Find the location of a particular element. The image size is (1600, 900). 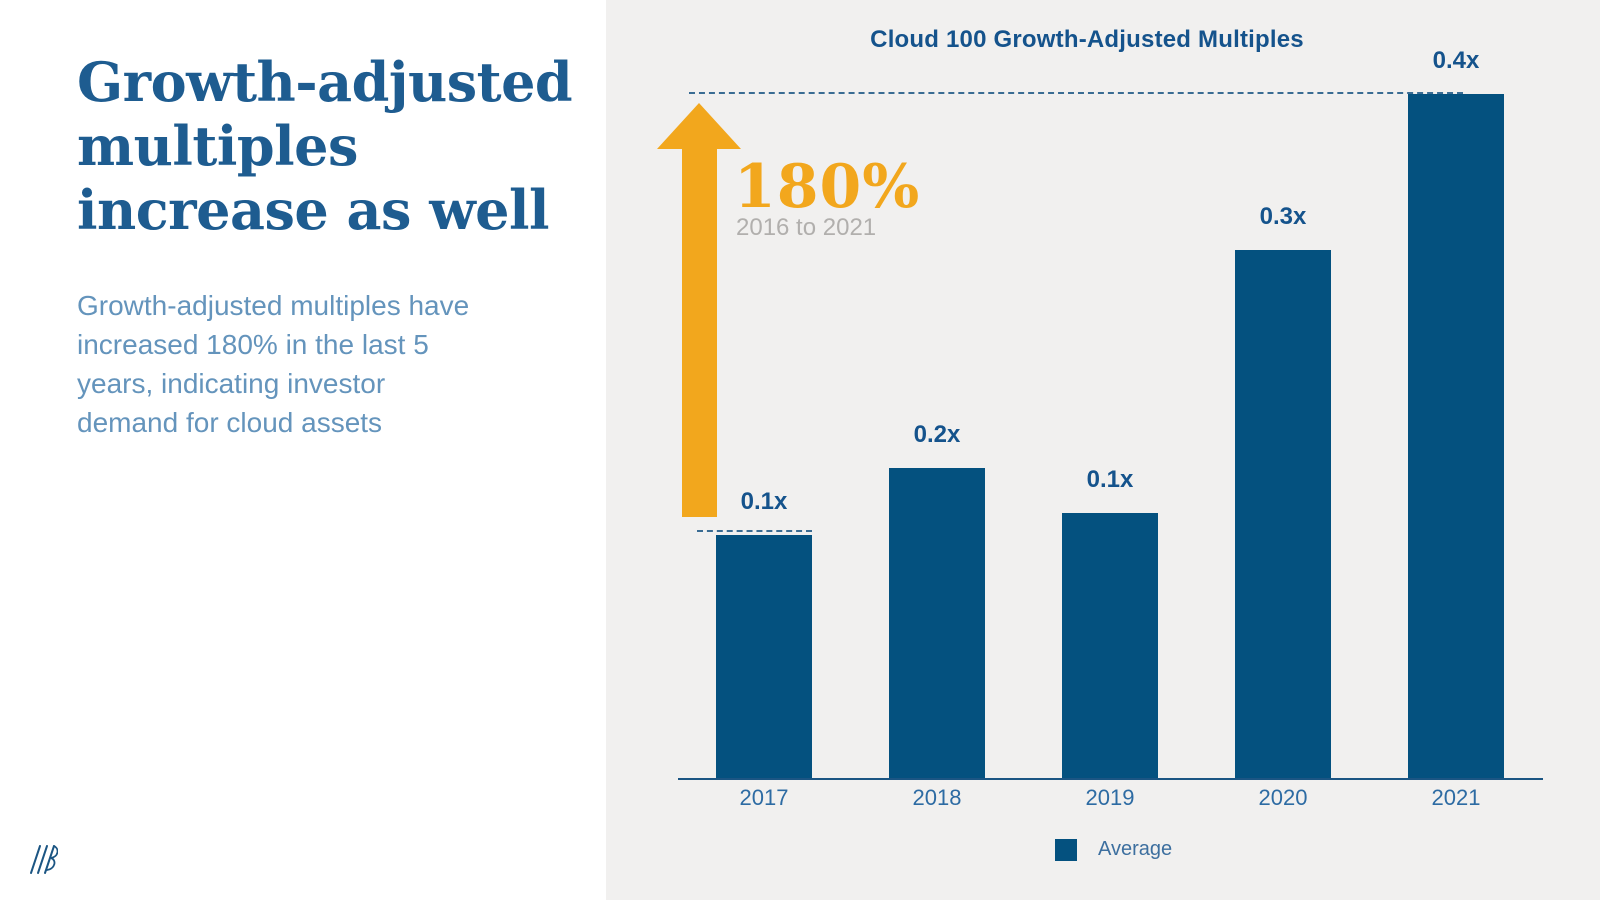

x-tick-2017: 2017 is located at coordinates (764, 797).